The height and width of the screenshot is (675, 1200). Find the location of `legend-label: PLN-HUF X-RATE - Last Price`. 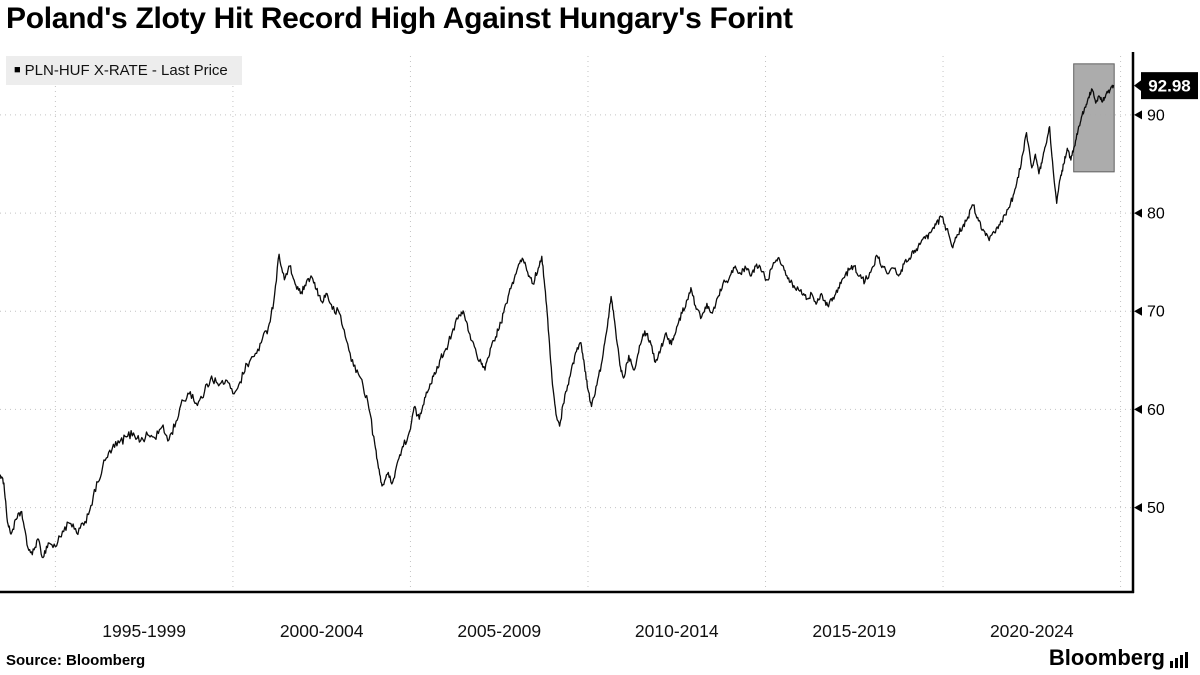

legend-label: PLN-HUF X-RATE - Last Price is located at coordinates (126, 70).